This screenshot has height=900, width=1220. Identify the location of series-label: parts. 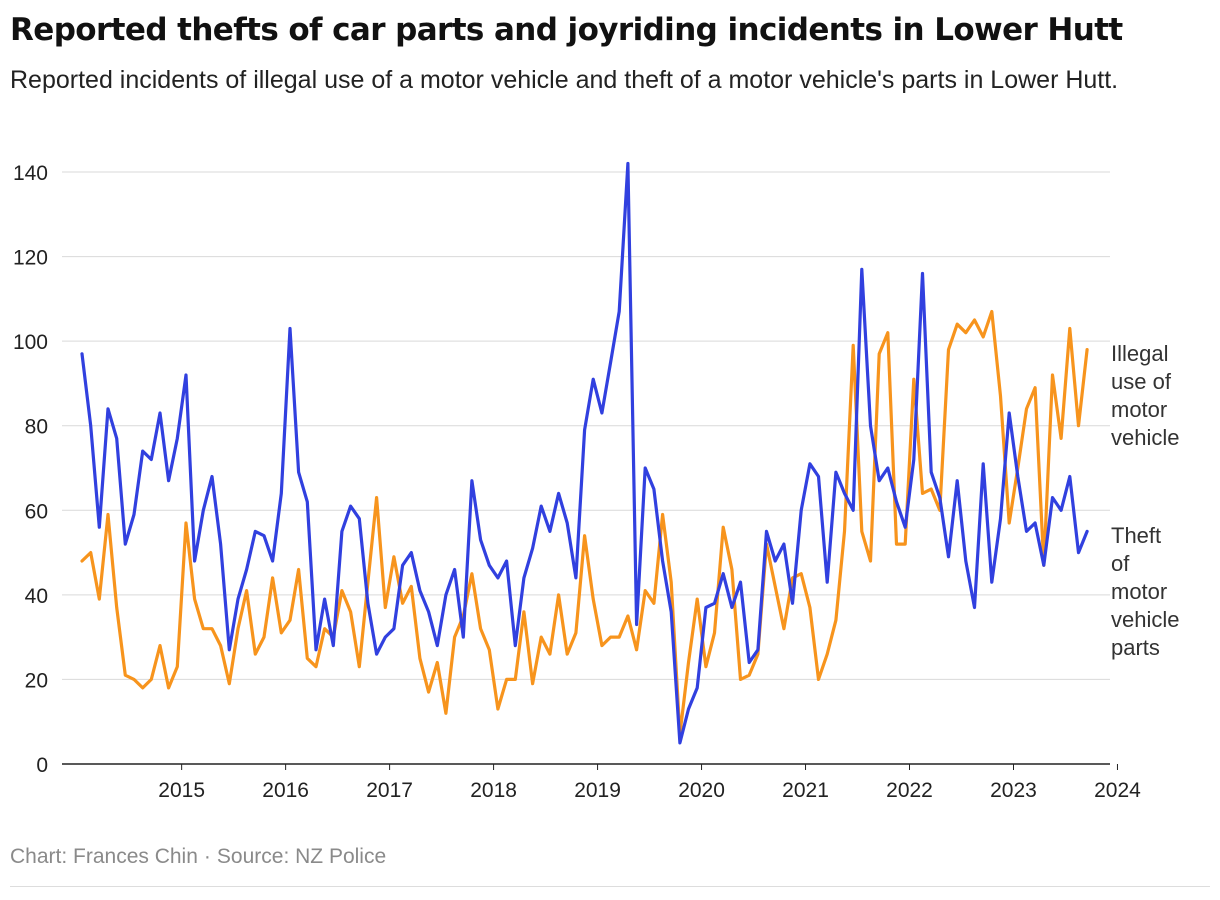
(1135, 647).